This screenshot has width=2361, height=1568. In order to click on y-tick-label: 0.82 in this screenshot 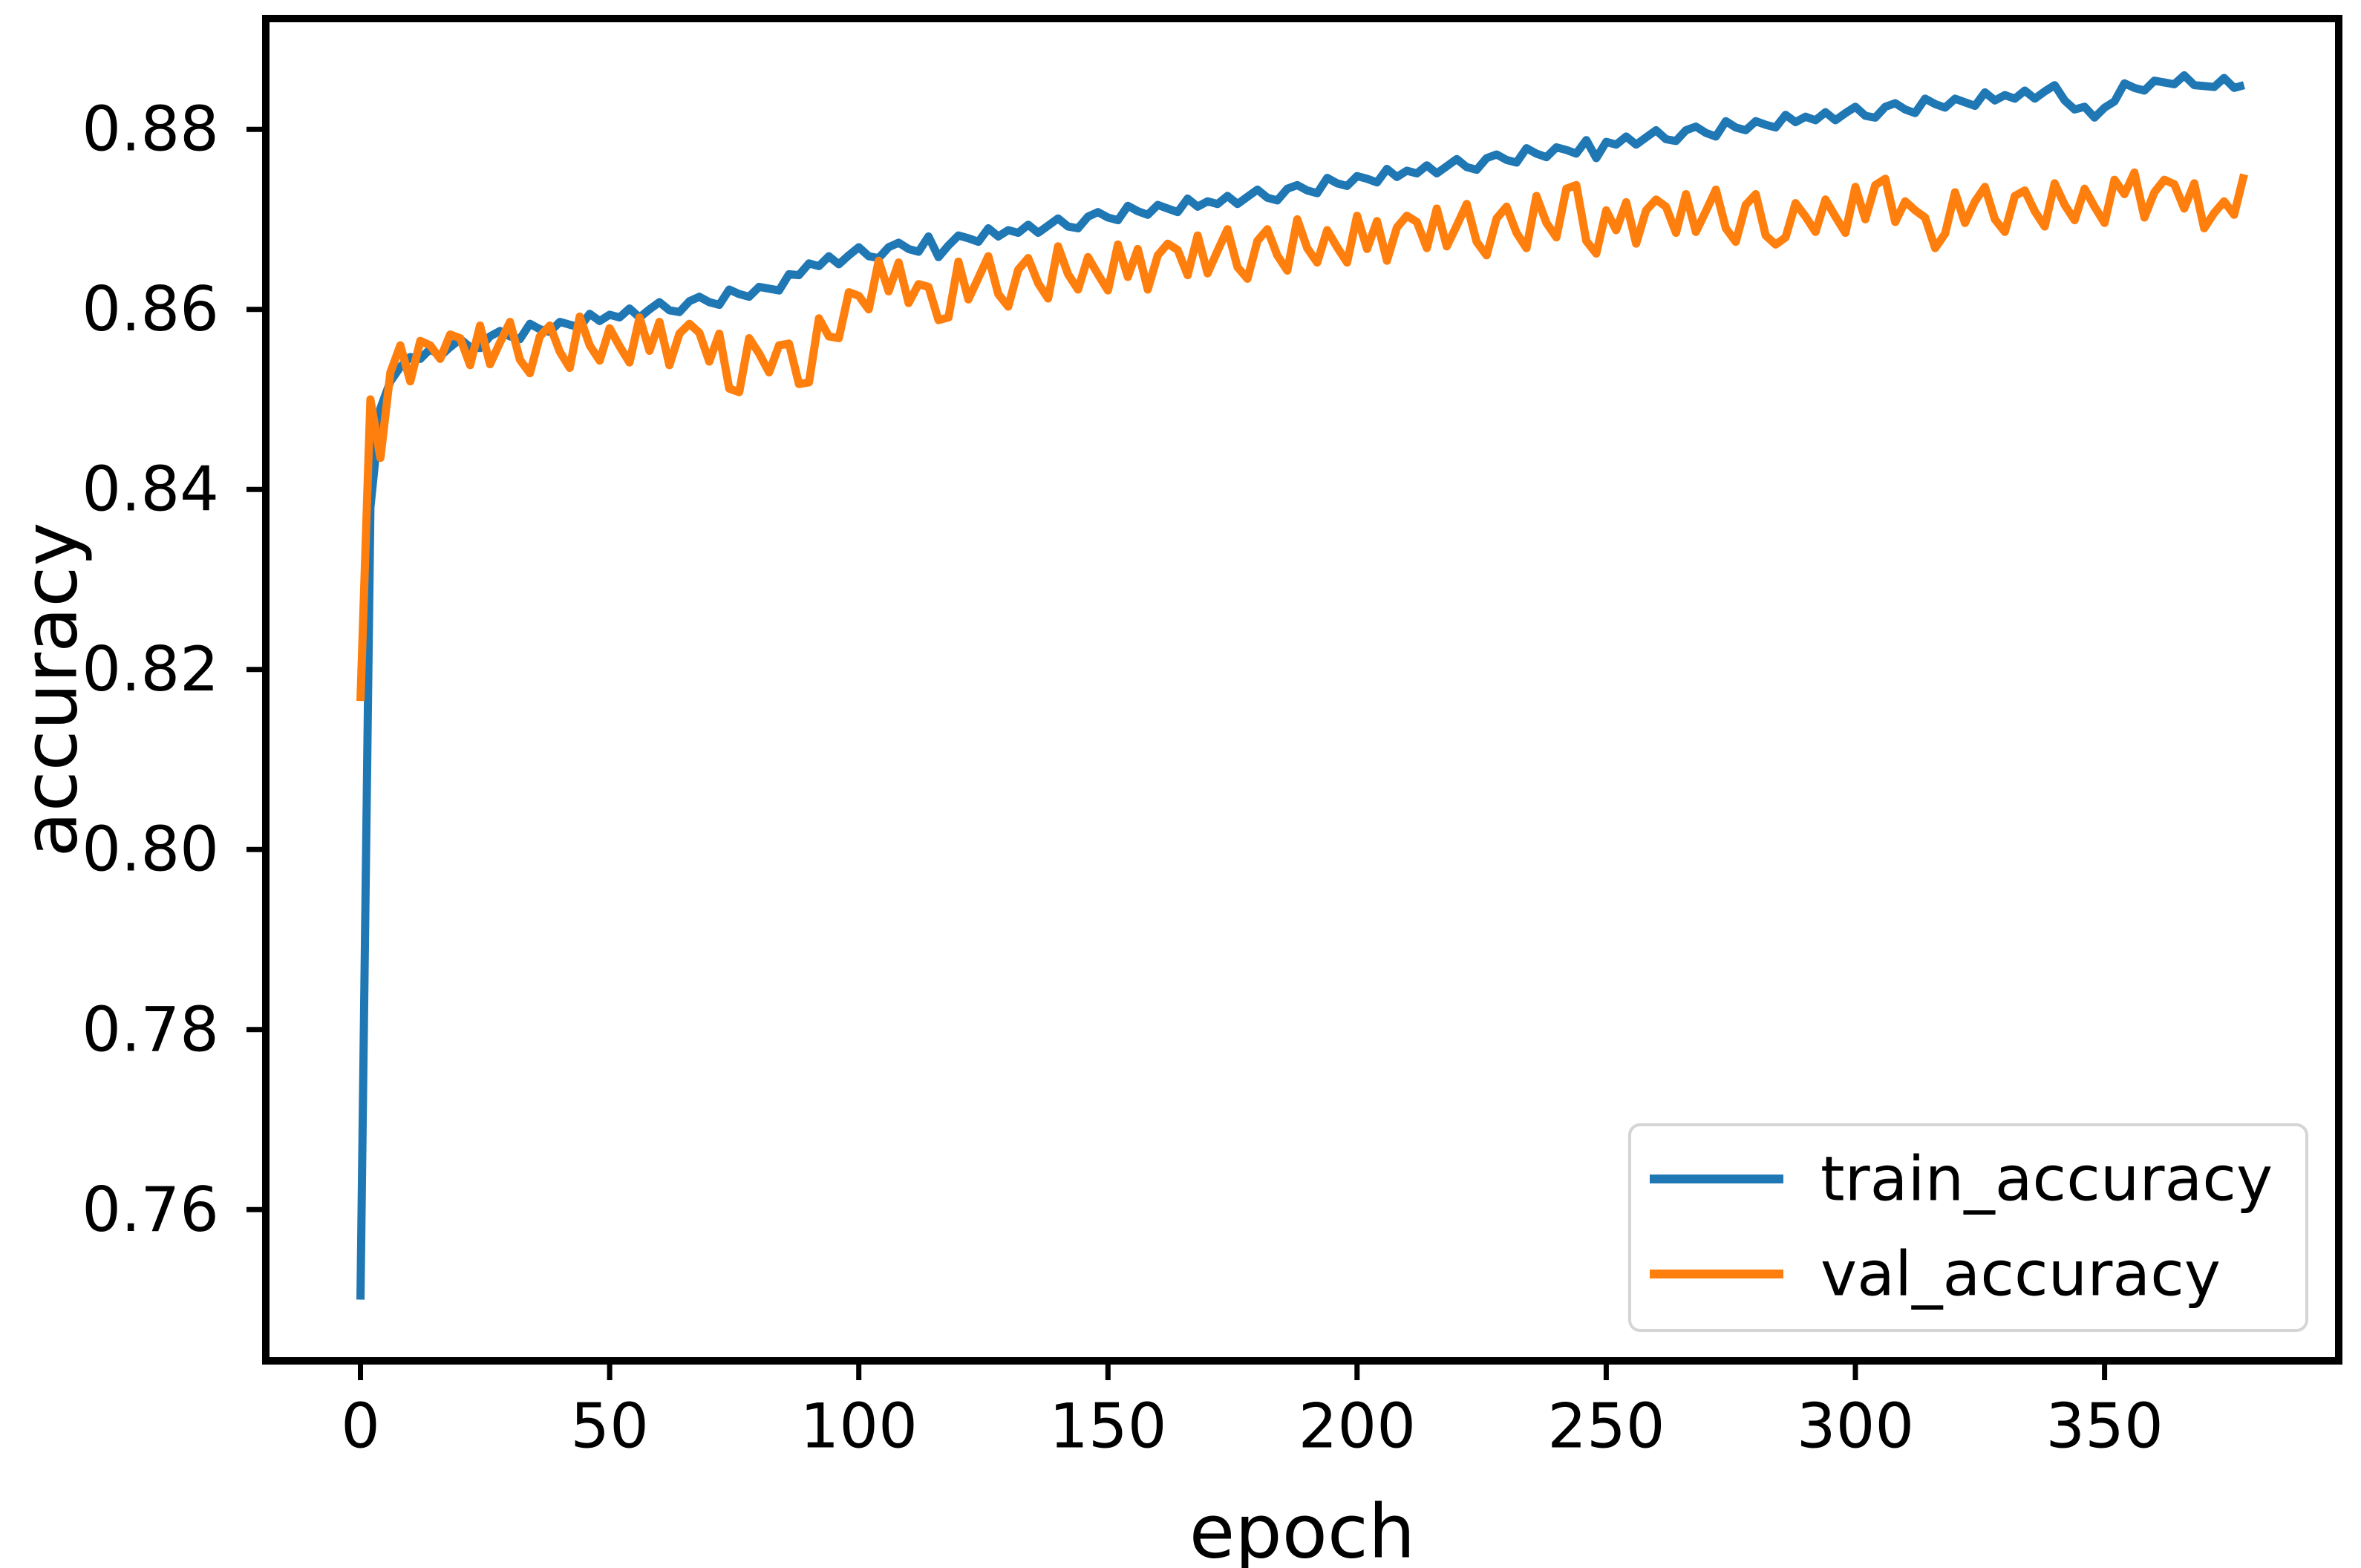, I will do `click(150, 669)`.